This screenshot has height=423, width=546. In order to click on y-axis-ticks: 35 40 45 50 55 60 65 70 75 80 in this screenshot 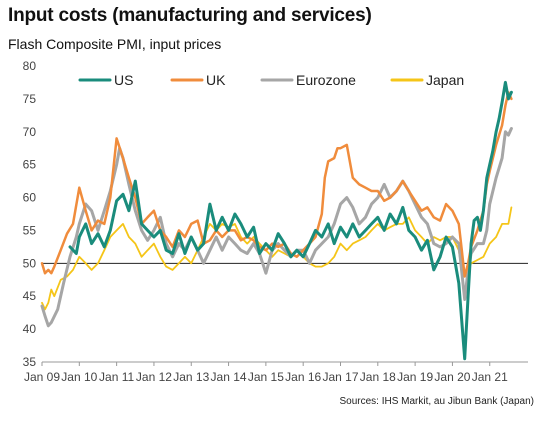, I will do `click(30, 214)`.